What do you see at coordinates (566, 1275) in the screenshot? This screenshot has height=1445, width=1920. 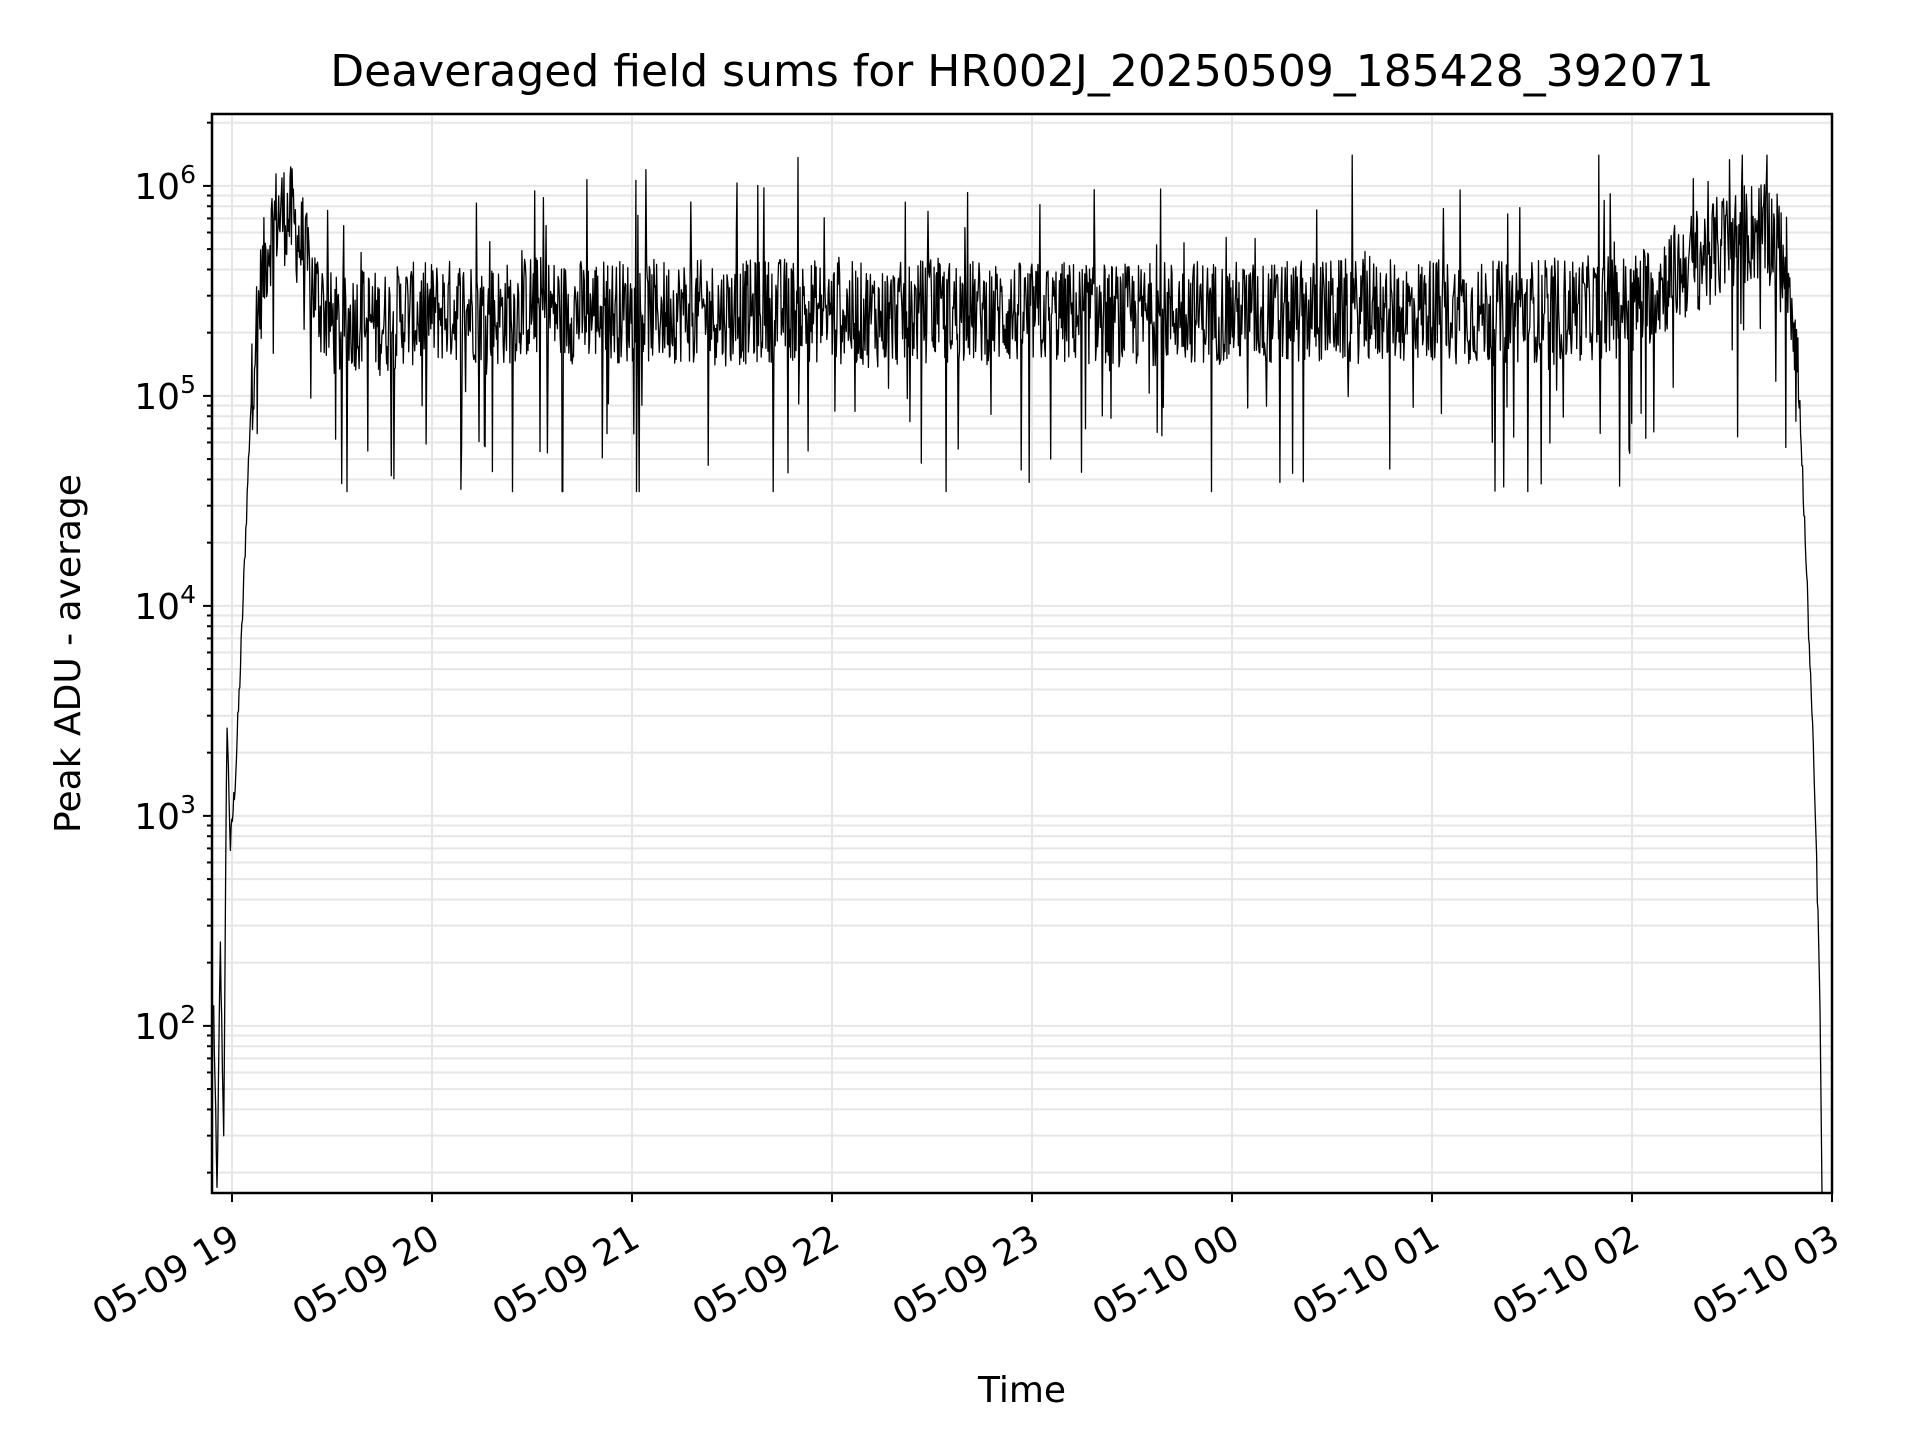 I see `x-tick-label: 05-09 21` at bounding box center [566, 1275].